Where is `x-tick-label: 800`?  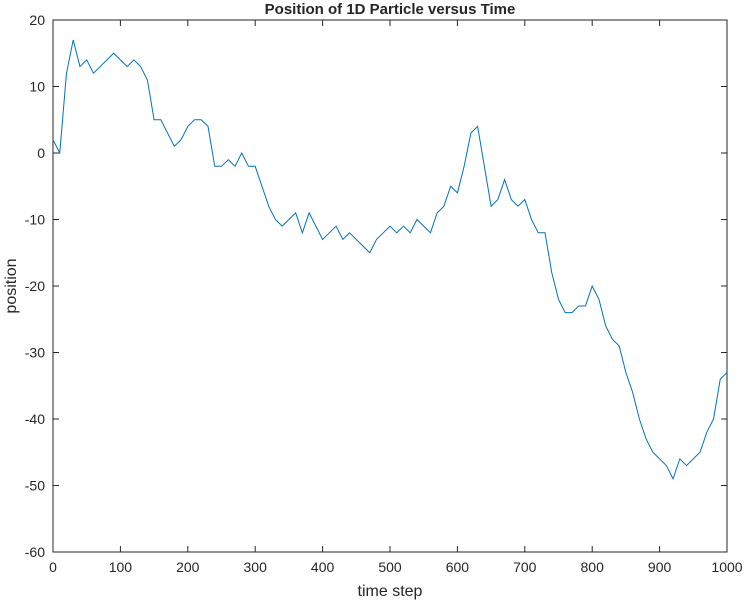 x-tick-label: 800 is located at coordinates (593, 567).